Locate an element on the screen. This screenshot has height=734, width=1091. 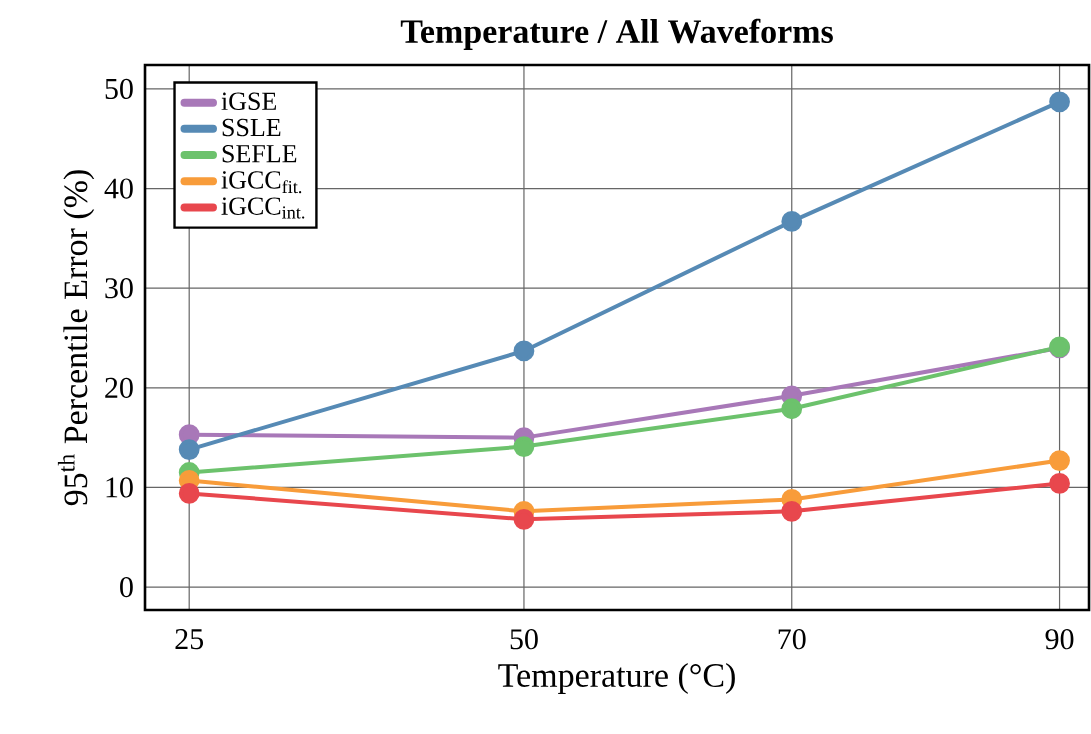
y-tick-label: 50 is located at coordinates (119, 89).